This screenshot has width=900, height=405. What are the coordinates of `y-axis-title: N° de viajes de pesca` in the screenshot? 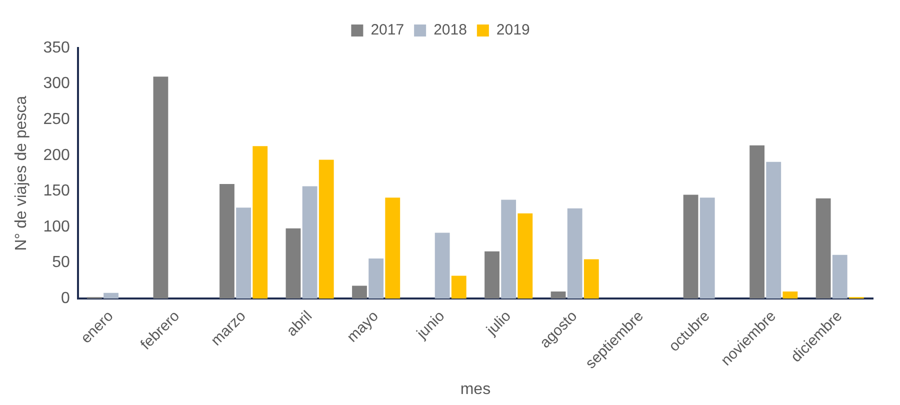 It's located at (21, 173).